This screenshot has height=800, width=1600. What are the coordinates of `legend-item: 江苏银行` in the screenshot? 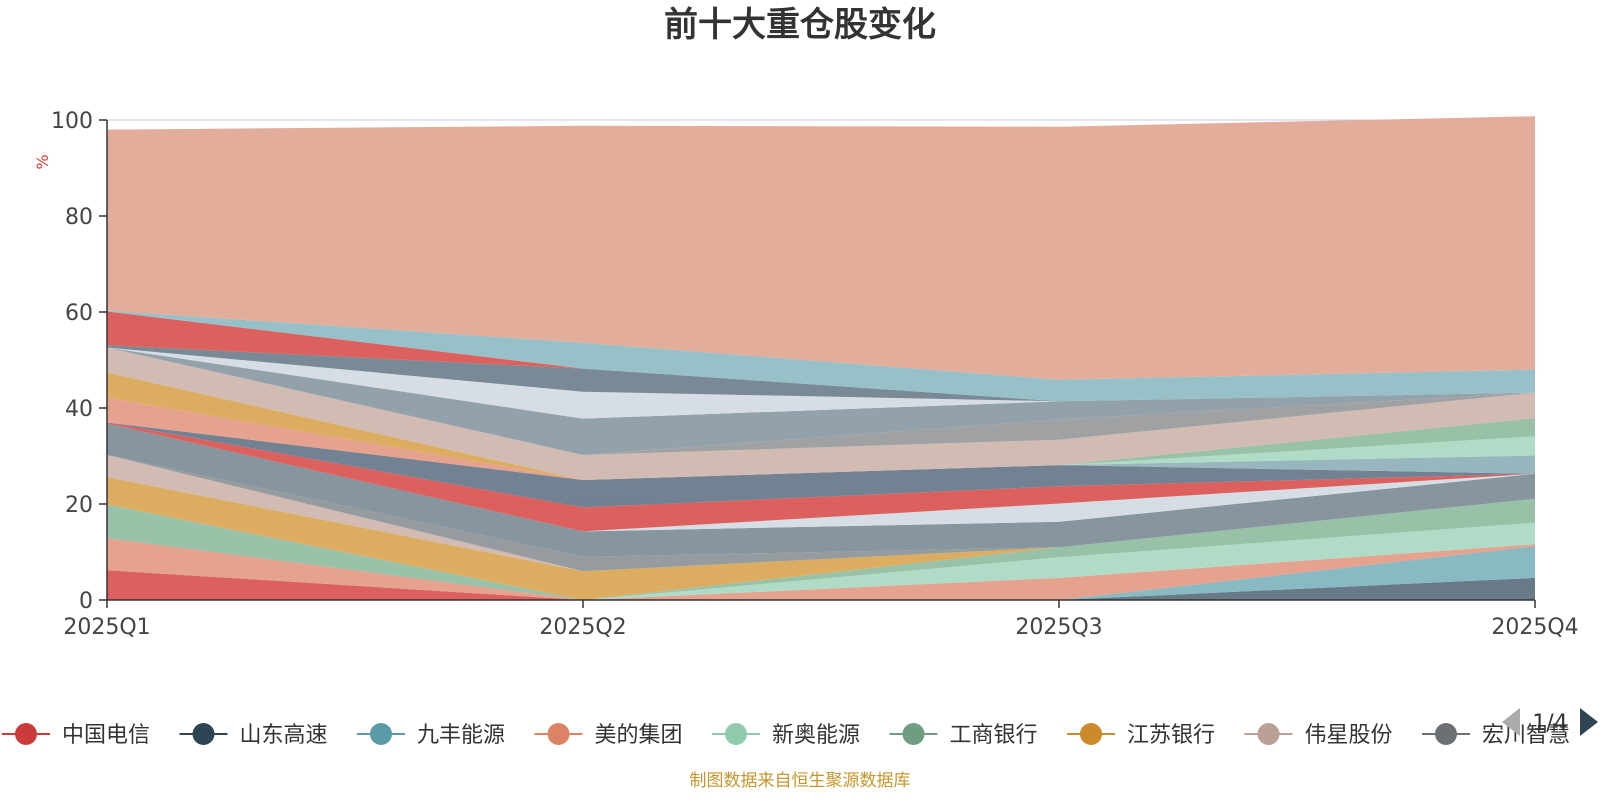 It's located at (1141, 735).